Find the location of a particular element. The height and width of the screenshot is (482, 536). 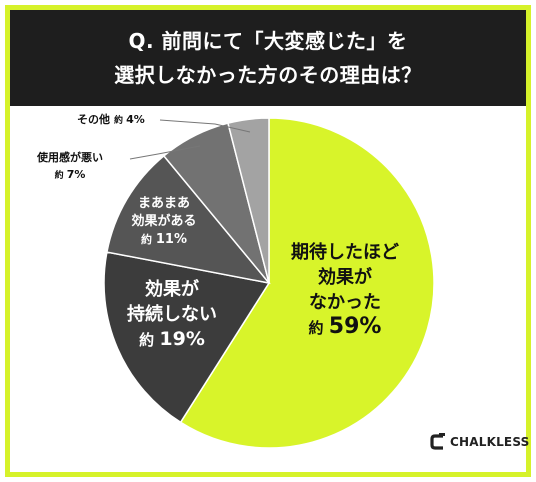

slice-label-1-line-0: 効果が is located at coordinates (172, 289).